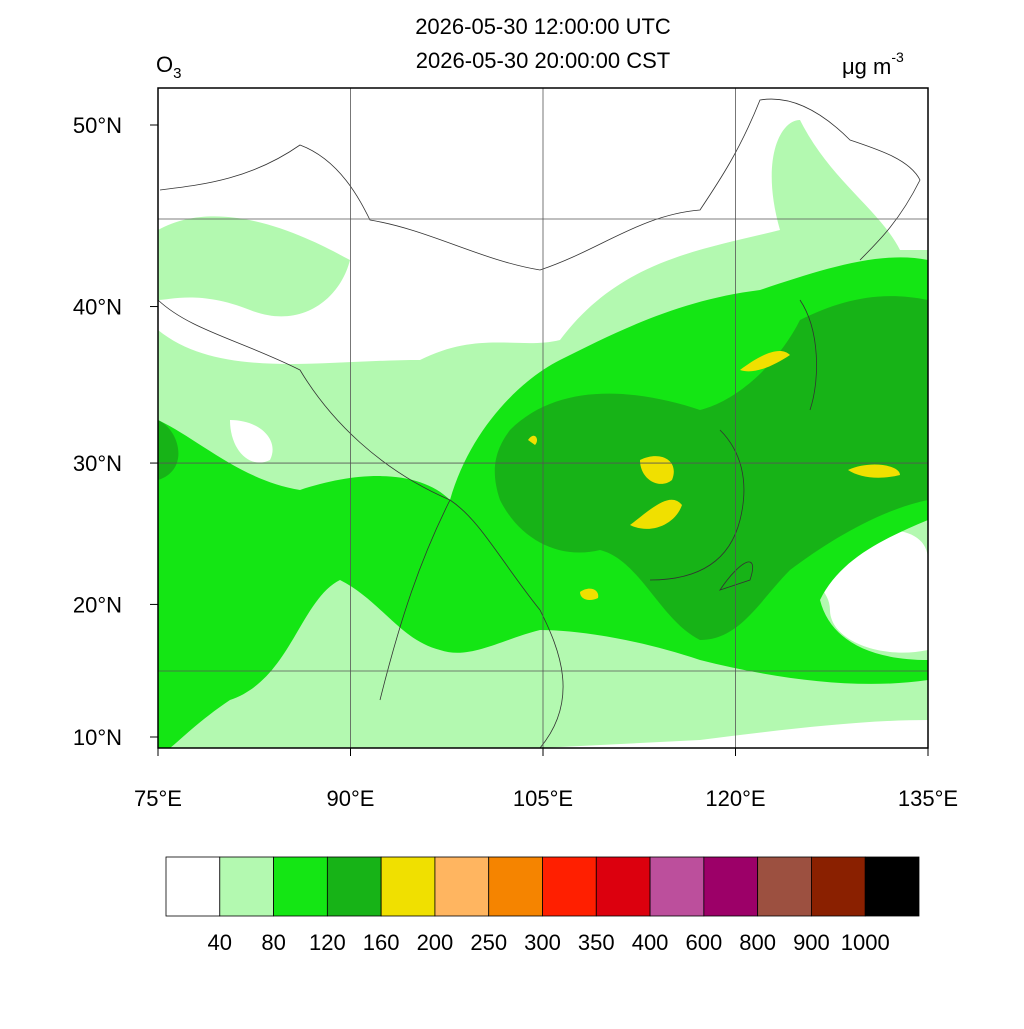 The width and height of the screenshot is (1024, 1029). I want to click on units-label: μg m-3, so click(873, 64).